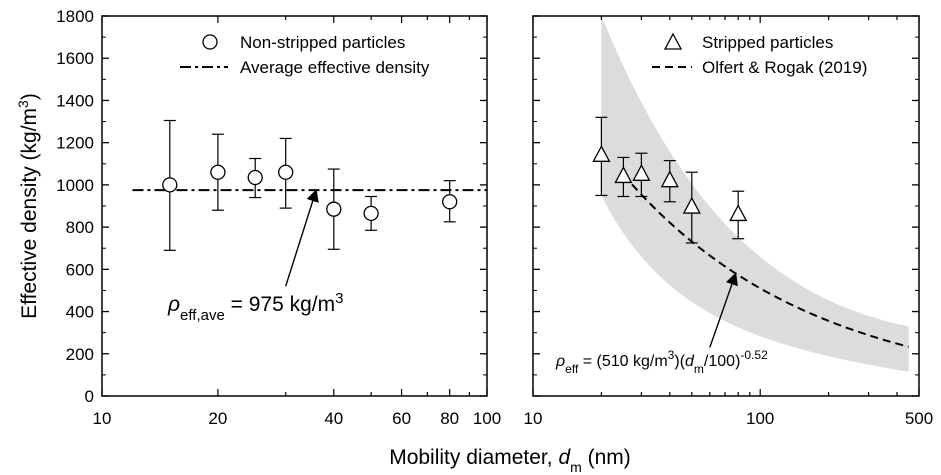 Image resolution: width=941 pixels, height=475 pixels. Describe the element at coordinates (767, 42) in the screenshot. I see `legend-label-stripped: Stripped particles` at that location.